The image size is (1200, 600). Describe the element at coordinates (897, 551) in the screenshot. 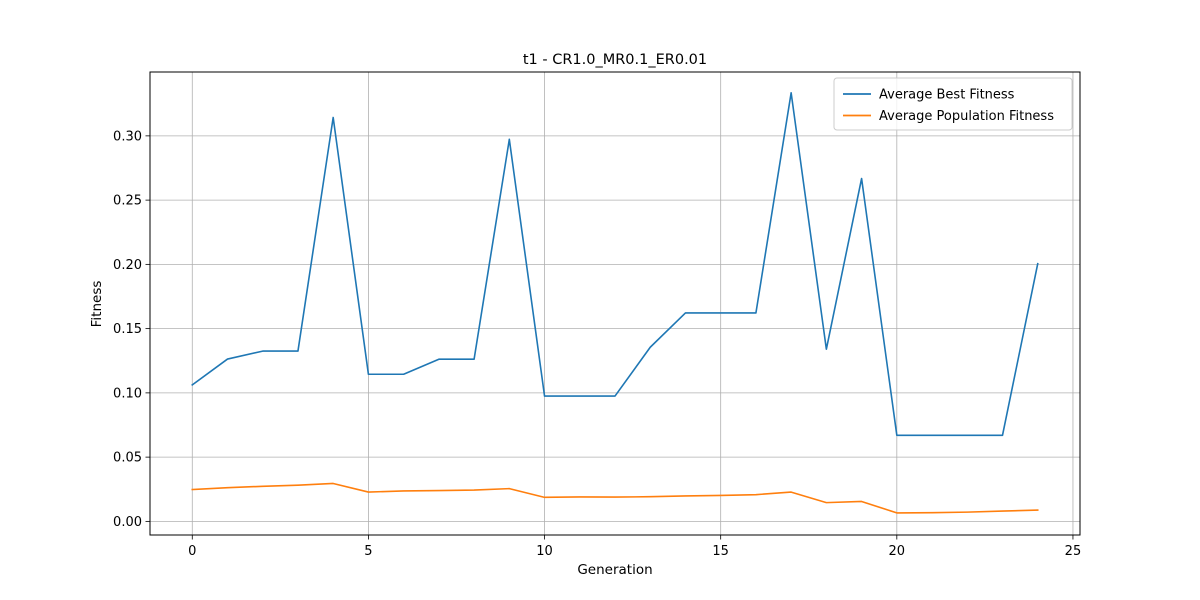

I see `x-tick-label: 20` at that location.